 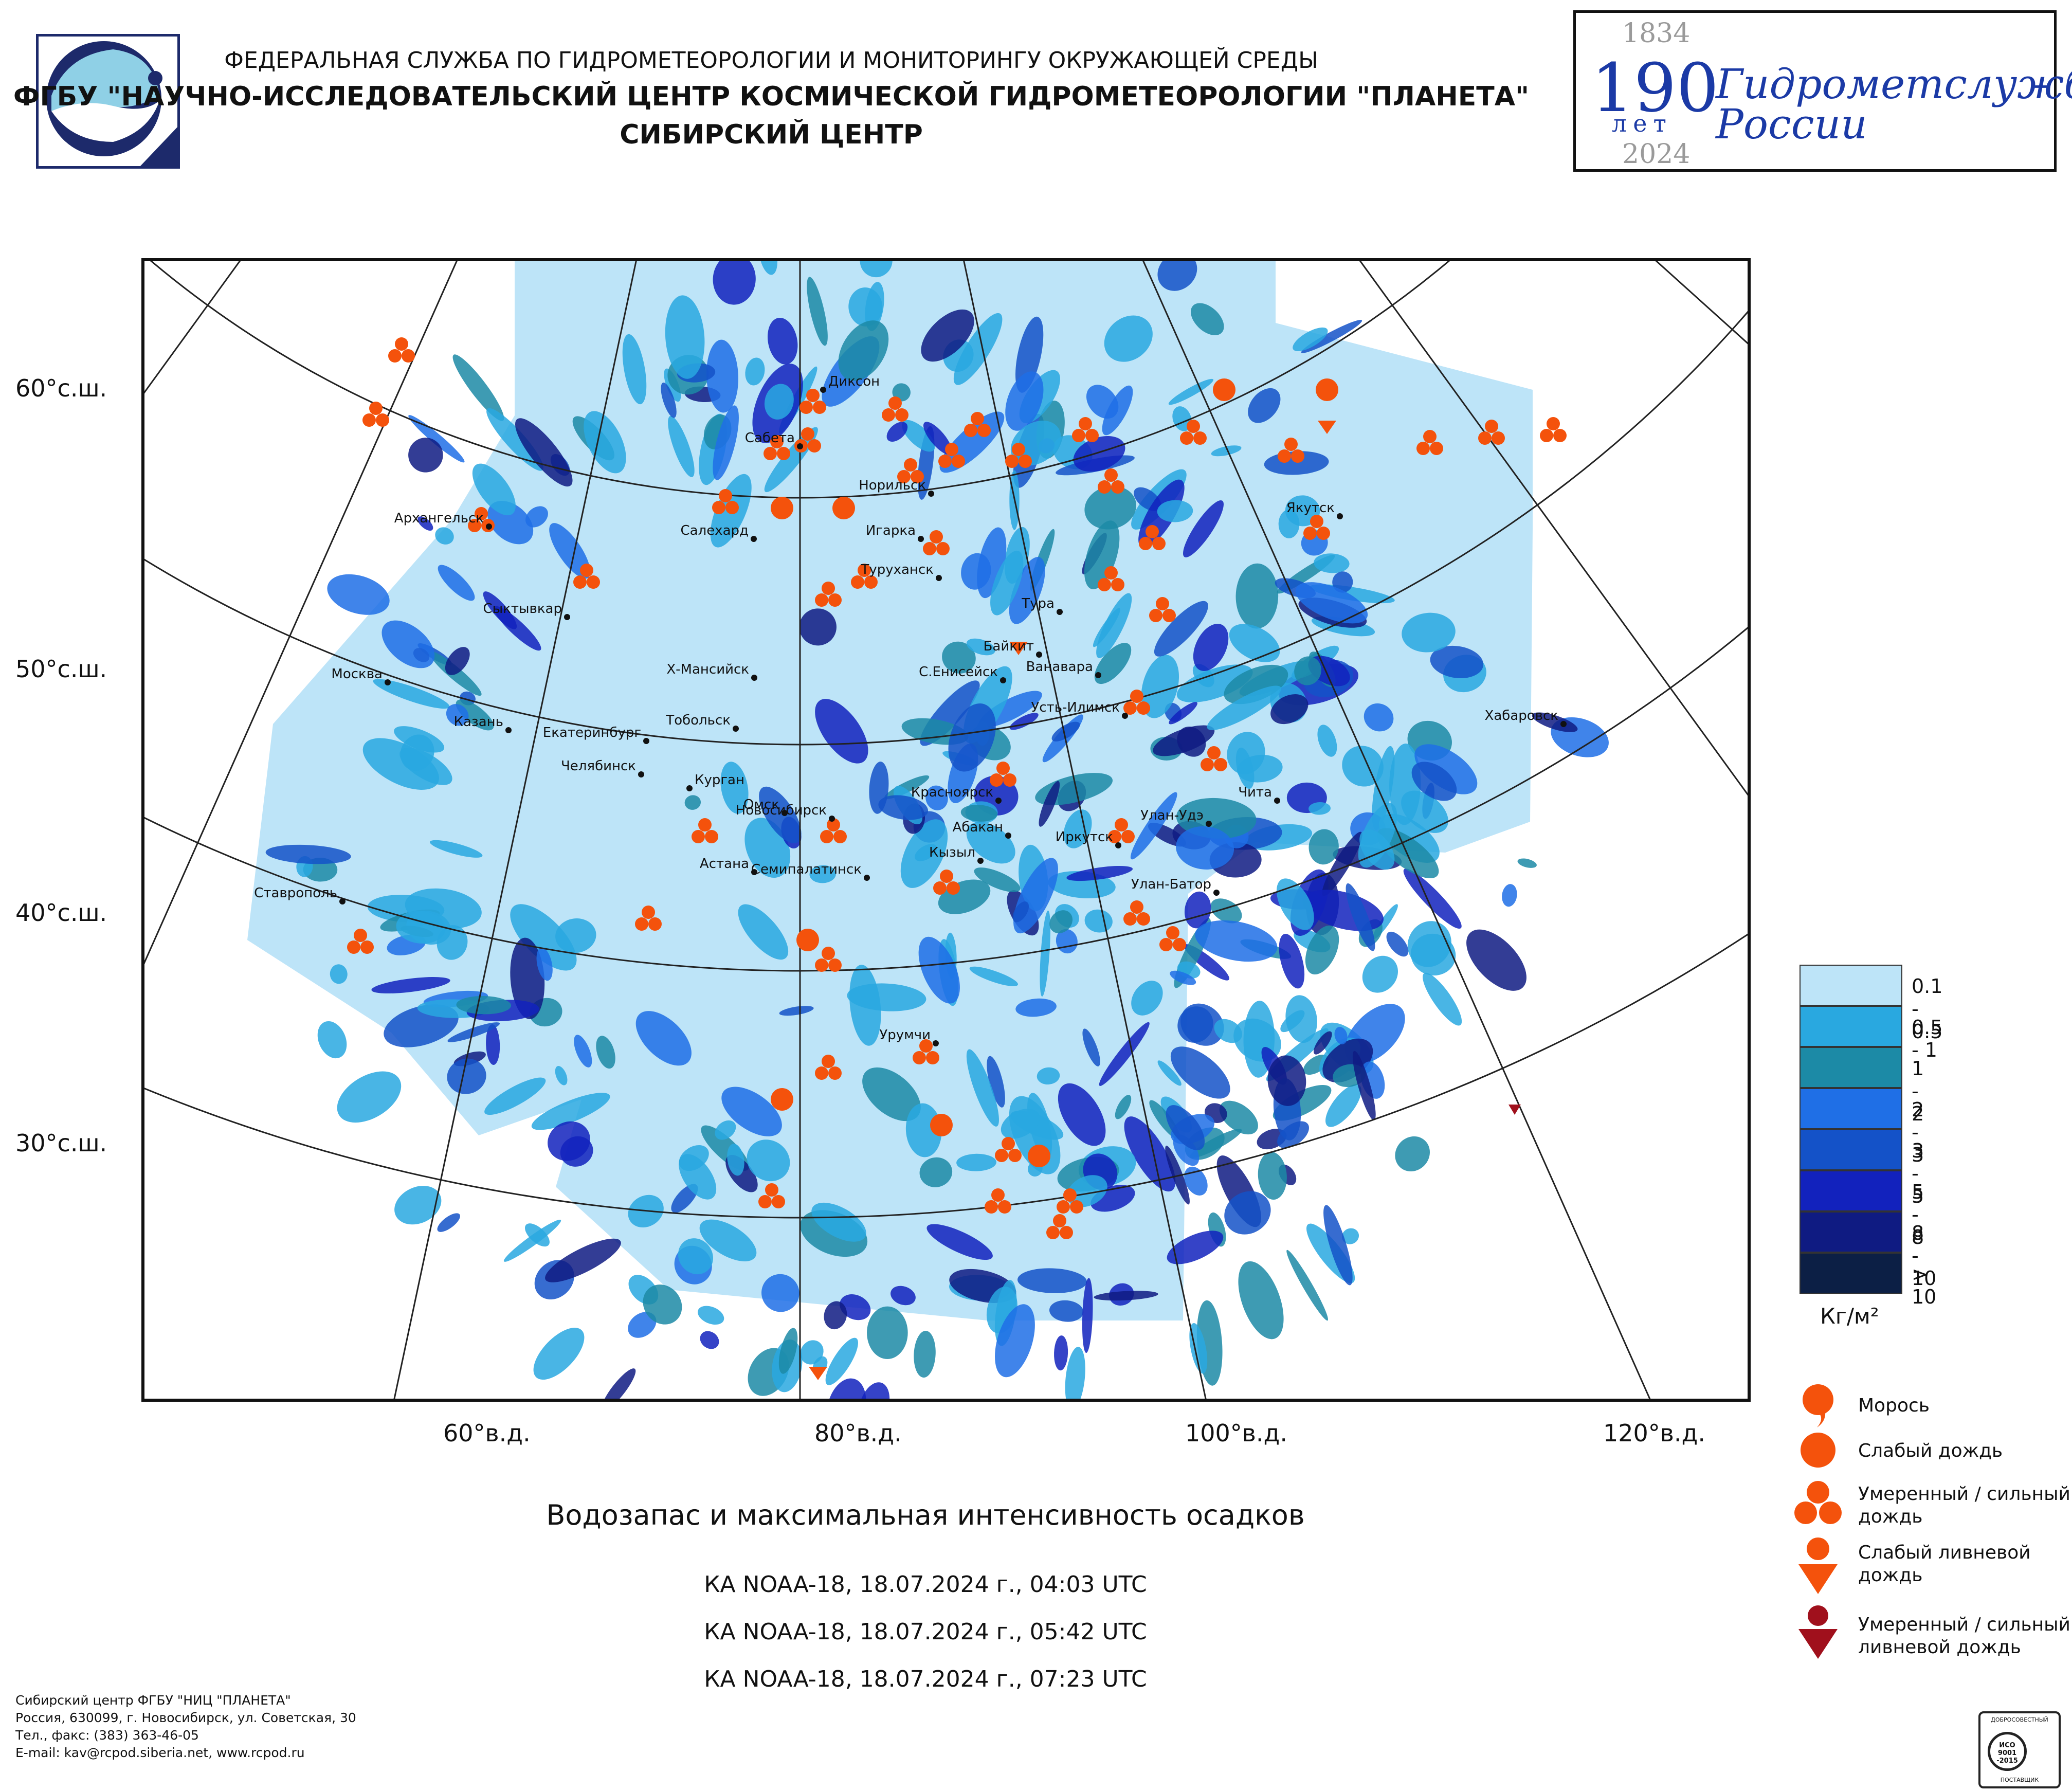 I want to click on legend-label: > 10, so click(x=1924, y=1285).